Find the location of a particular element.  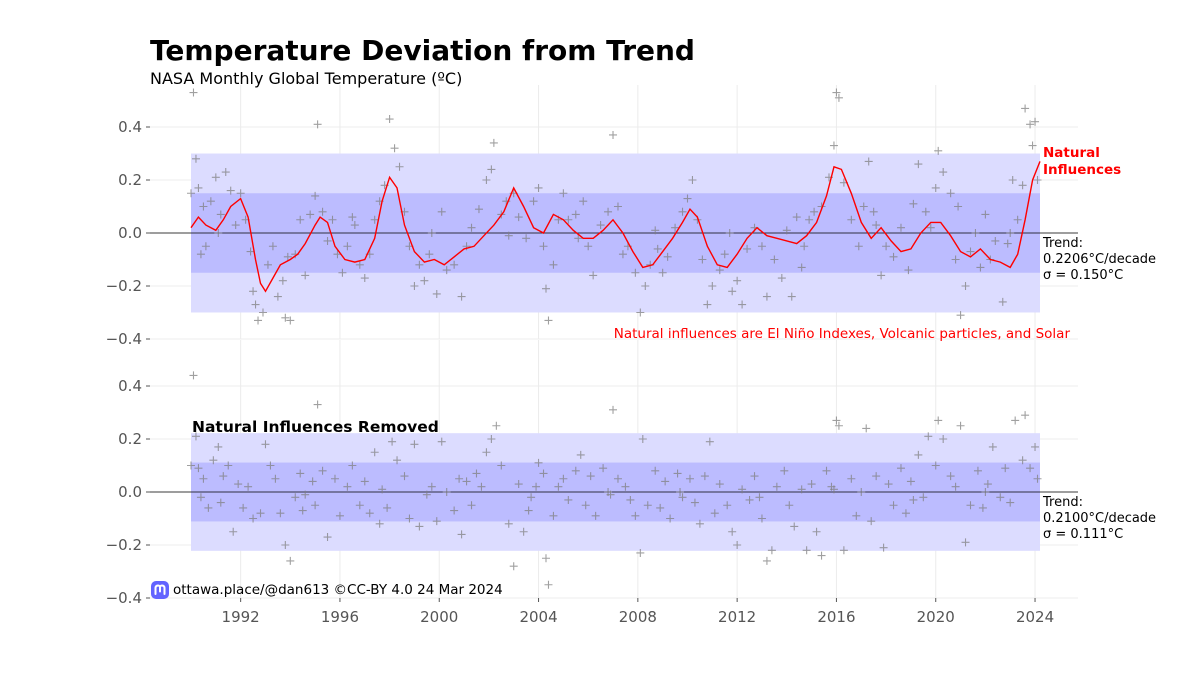

trend-text-line: σ = 0.111°C is located at coordinates (1083, 534).